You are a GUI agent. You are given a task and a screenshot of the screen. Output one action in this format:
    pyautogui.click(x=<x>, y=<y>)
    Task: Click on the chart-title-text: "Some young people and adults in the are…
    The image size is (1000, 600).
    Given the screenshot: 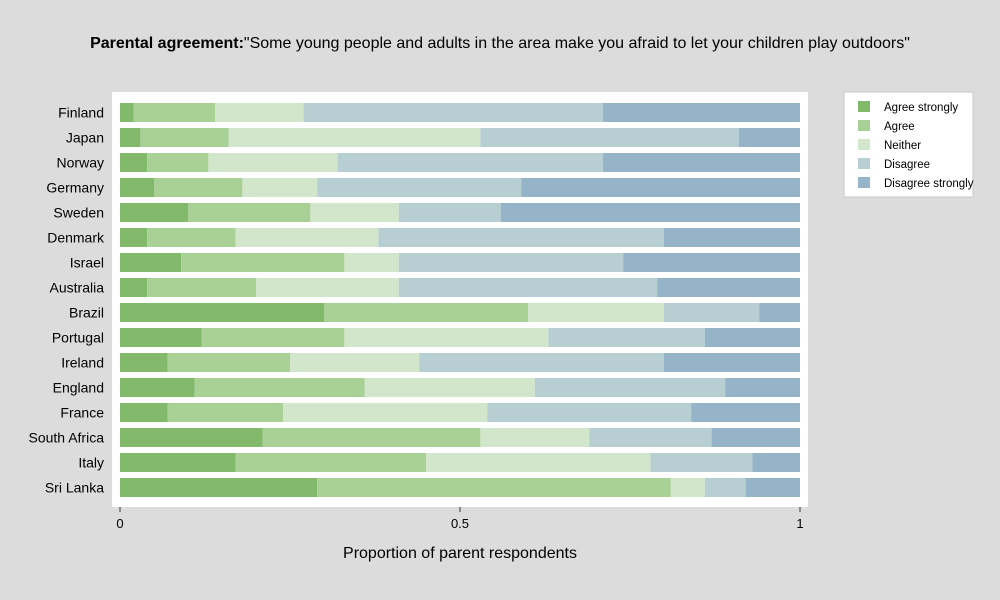 What is the action you would take?
    pyautogui.click(x=576, y=43)
    